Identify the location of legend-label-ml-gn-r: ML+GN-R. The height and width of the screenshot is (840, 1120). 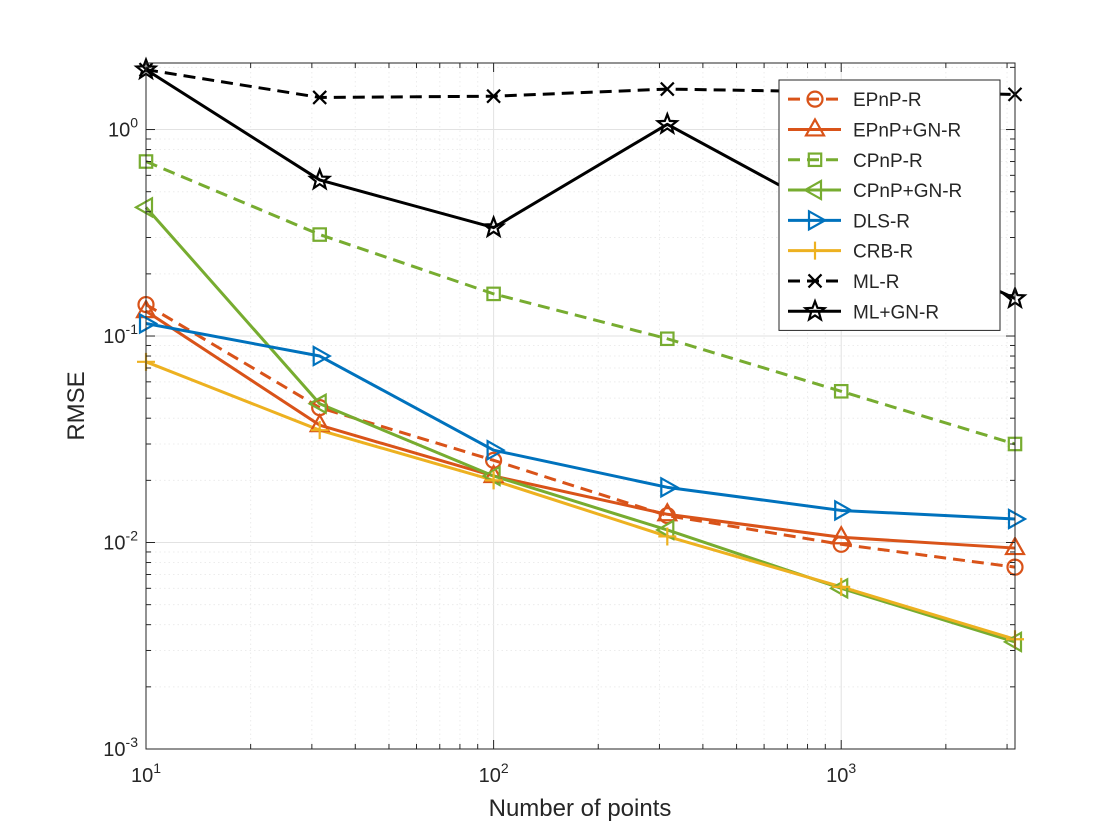
(896, 312).